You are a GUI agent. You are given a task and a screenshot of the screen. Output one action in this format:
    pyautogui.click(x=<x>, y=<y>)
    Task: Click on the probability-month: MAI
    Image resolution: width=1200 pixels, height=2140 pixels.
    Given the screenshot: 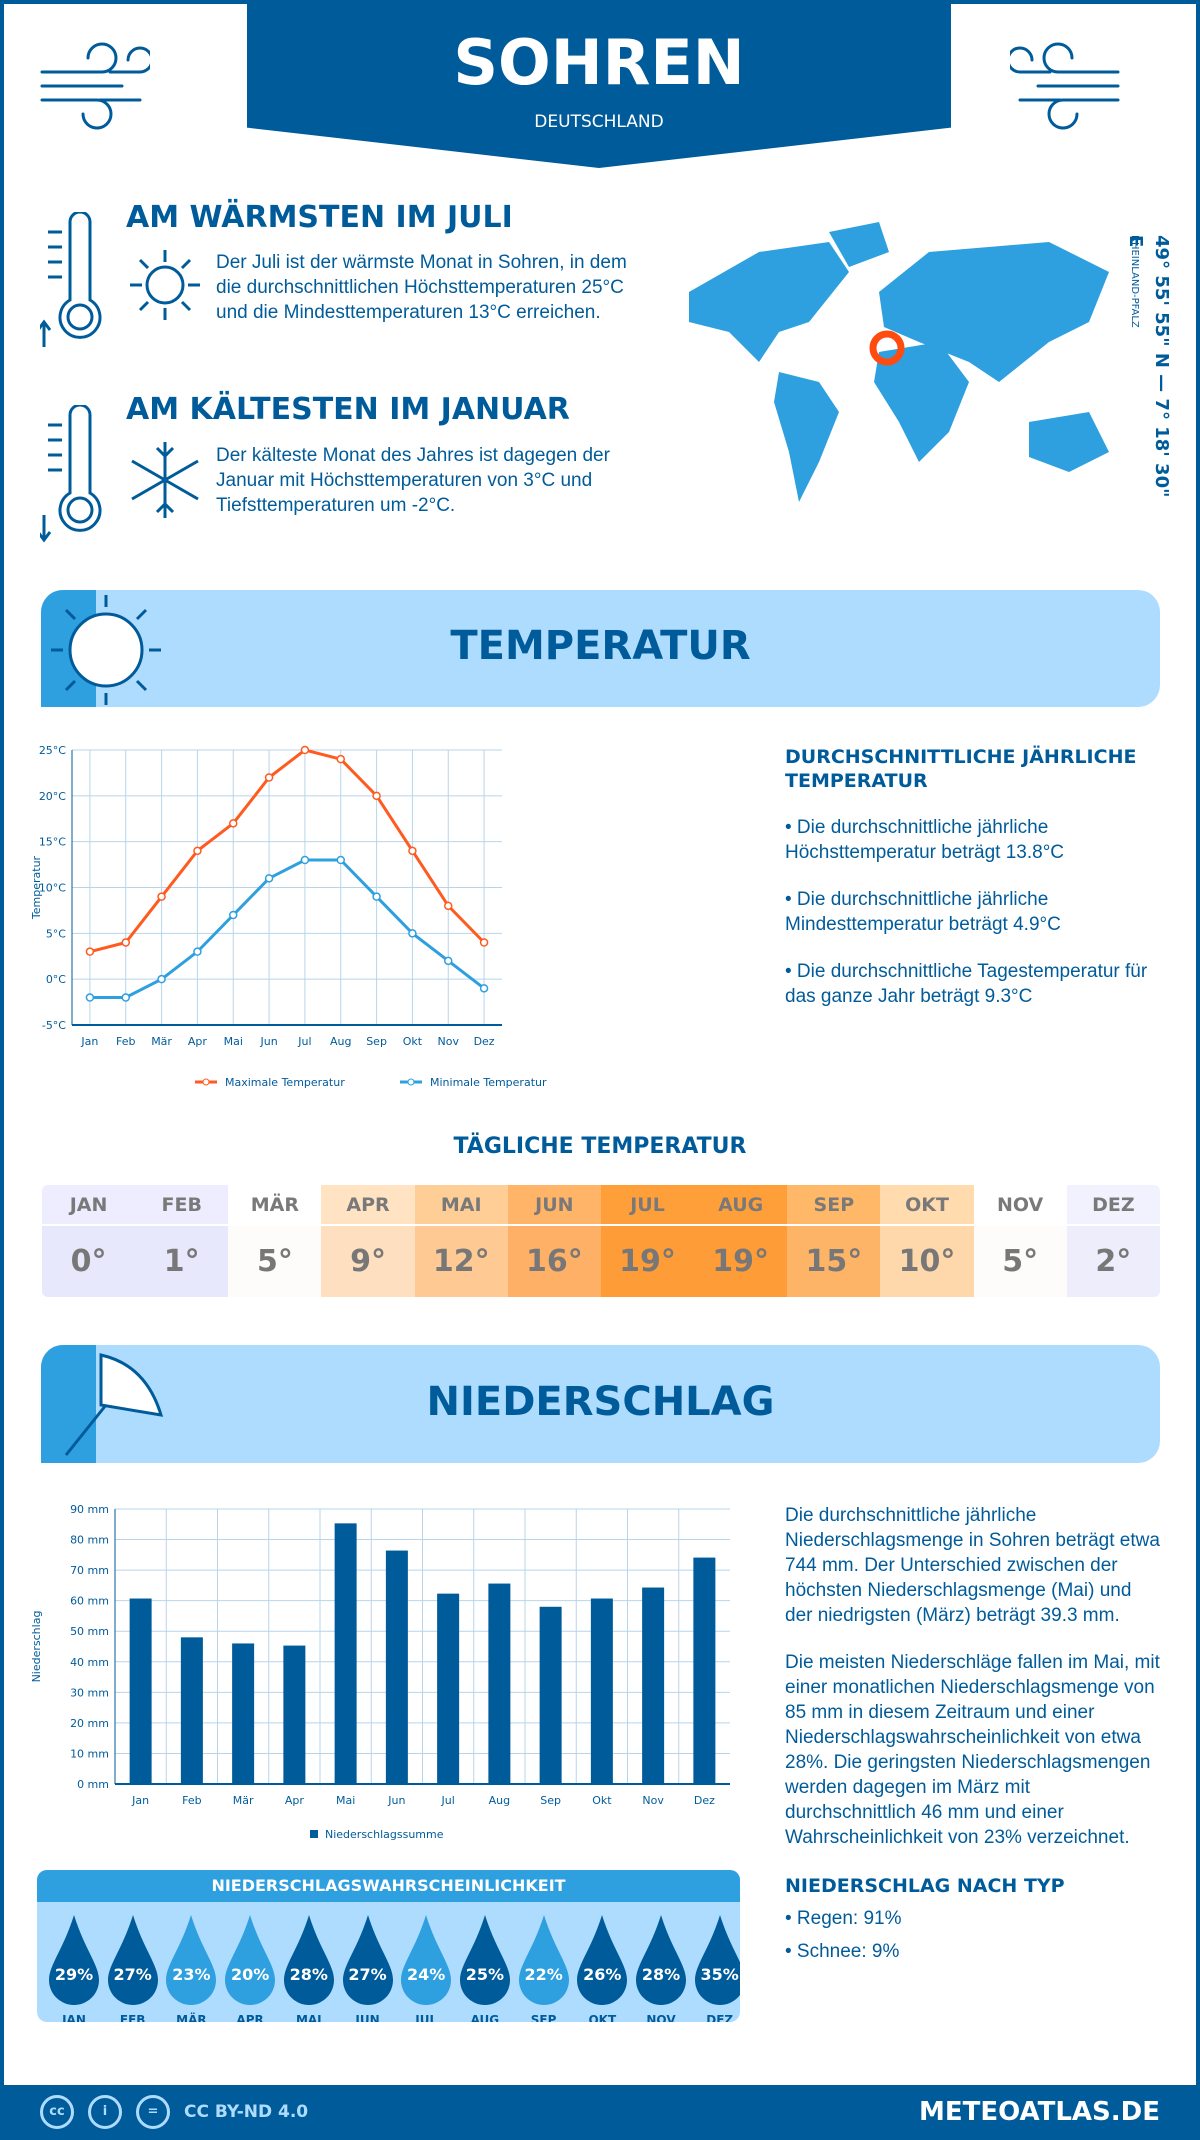 What is the action you would take?
    pyautogui.click(x=308, y=2017)
    